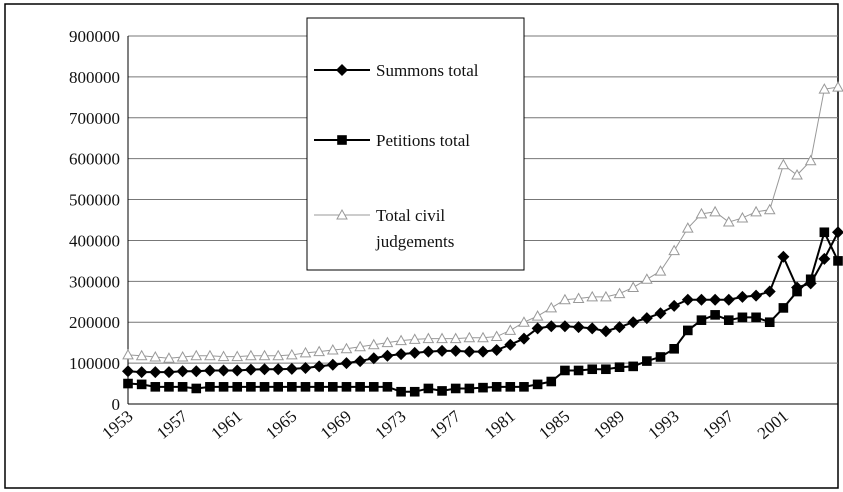 The height and width of the screenshot is (492, 843). Describe the element at coordinates (94, 118) in the screenshot. I see `y-tick-label: 700000` at that location.